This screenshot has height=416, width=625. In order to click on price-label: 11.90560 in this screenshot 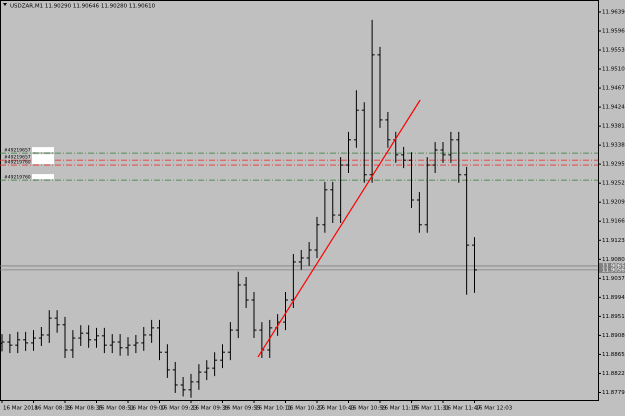, I will do `click(613, 270)`.